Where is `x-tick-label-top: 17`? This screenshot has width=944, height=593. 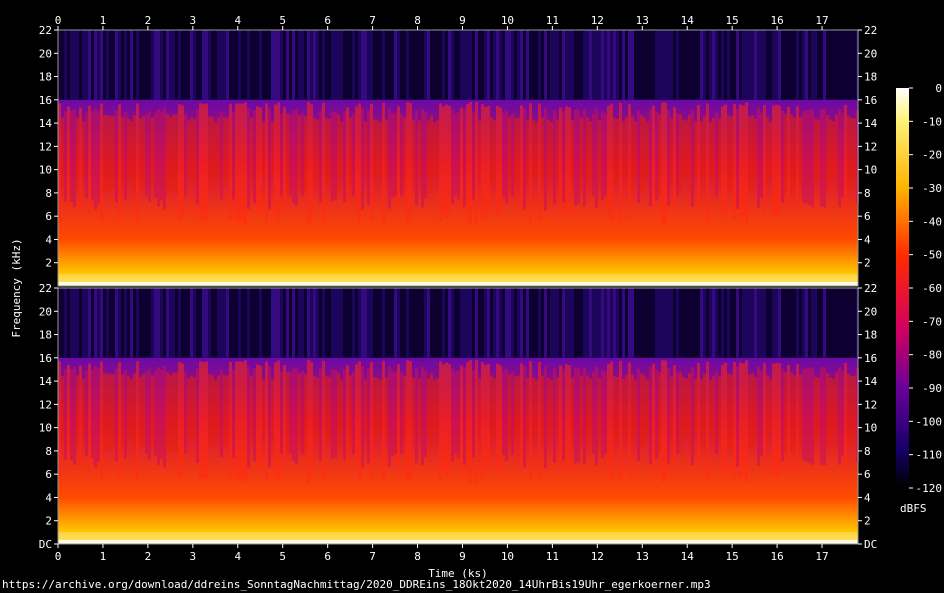
x-tick-label-top: 17 is located at coordinates (821, 20).